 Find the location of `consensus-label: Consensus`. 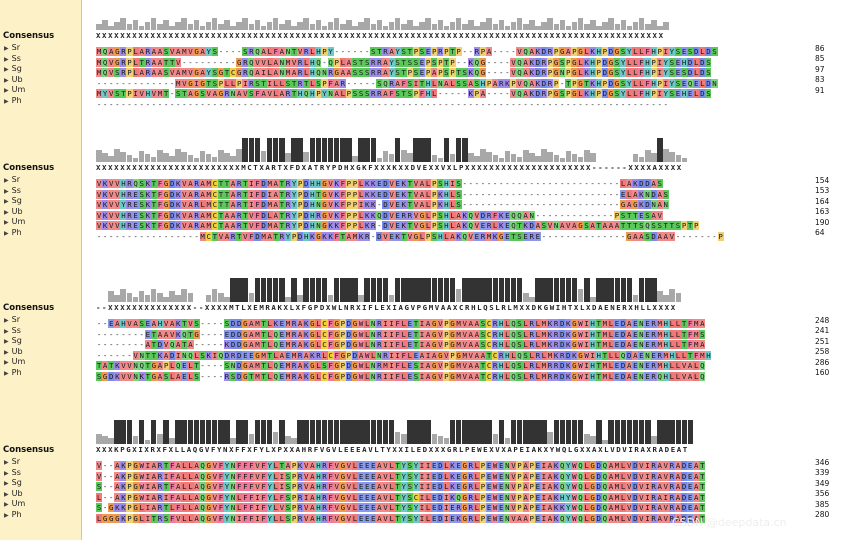

consensus-label: Consensus is located at coordinates (29, 450).